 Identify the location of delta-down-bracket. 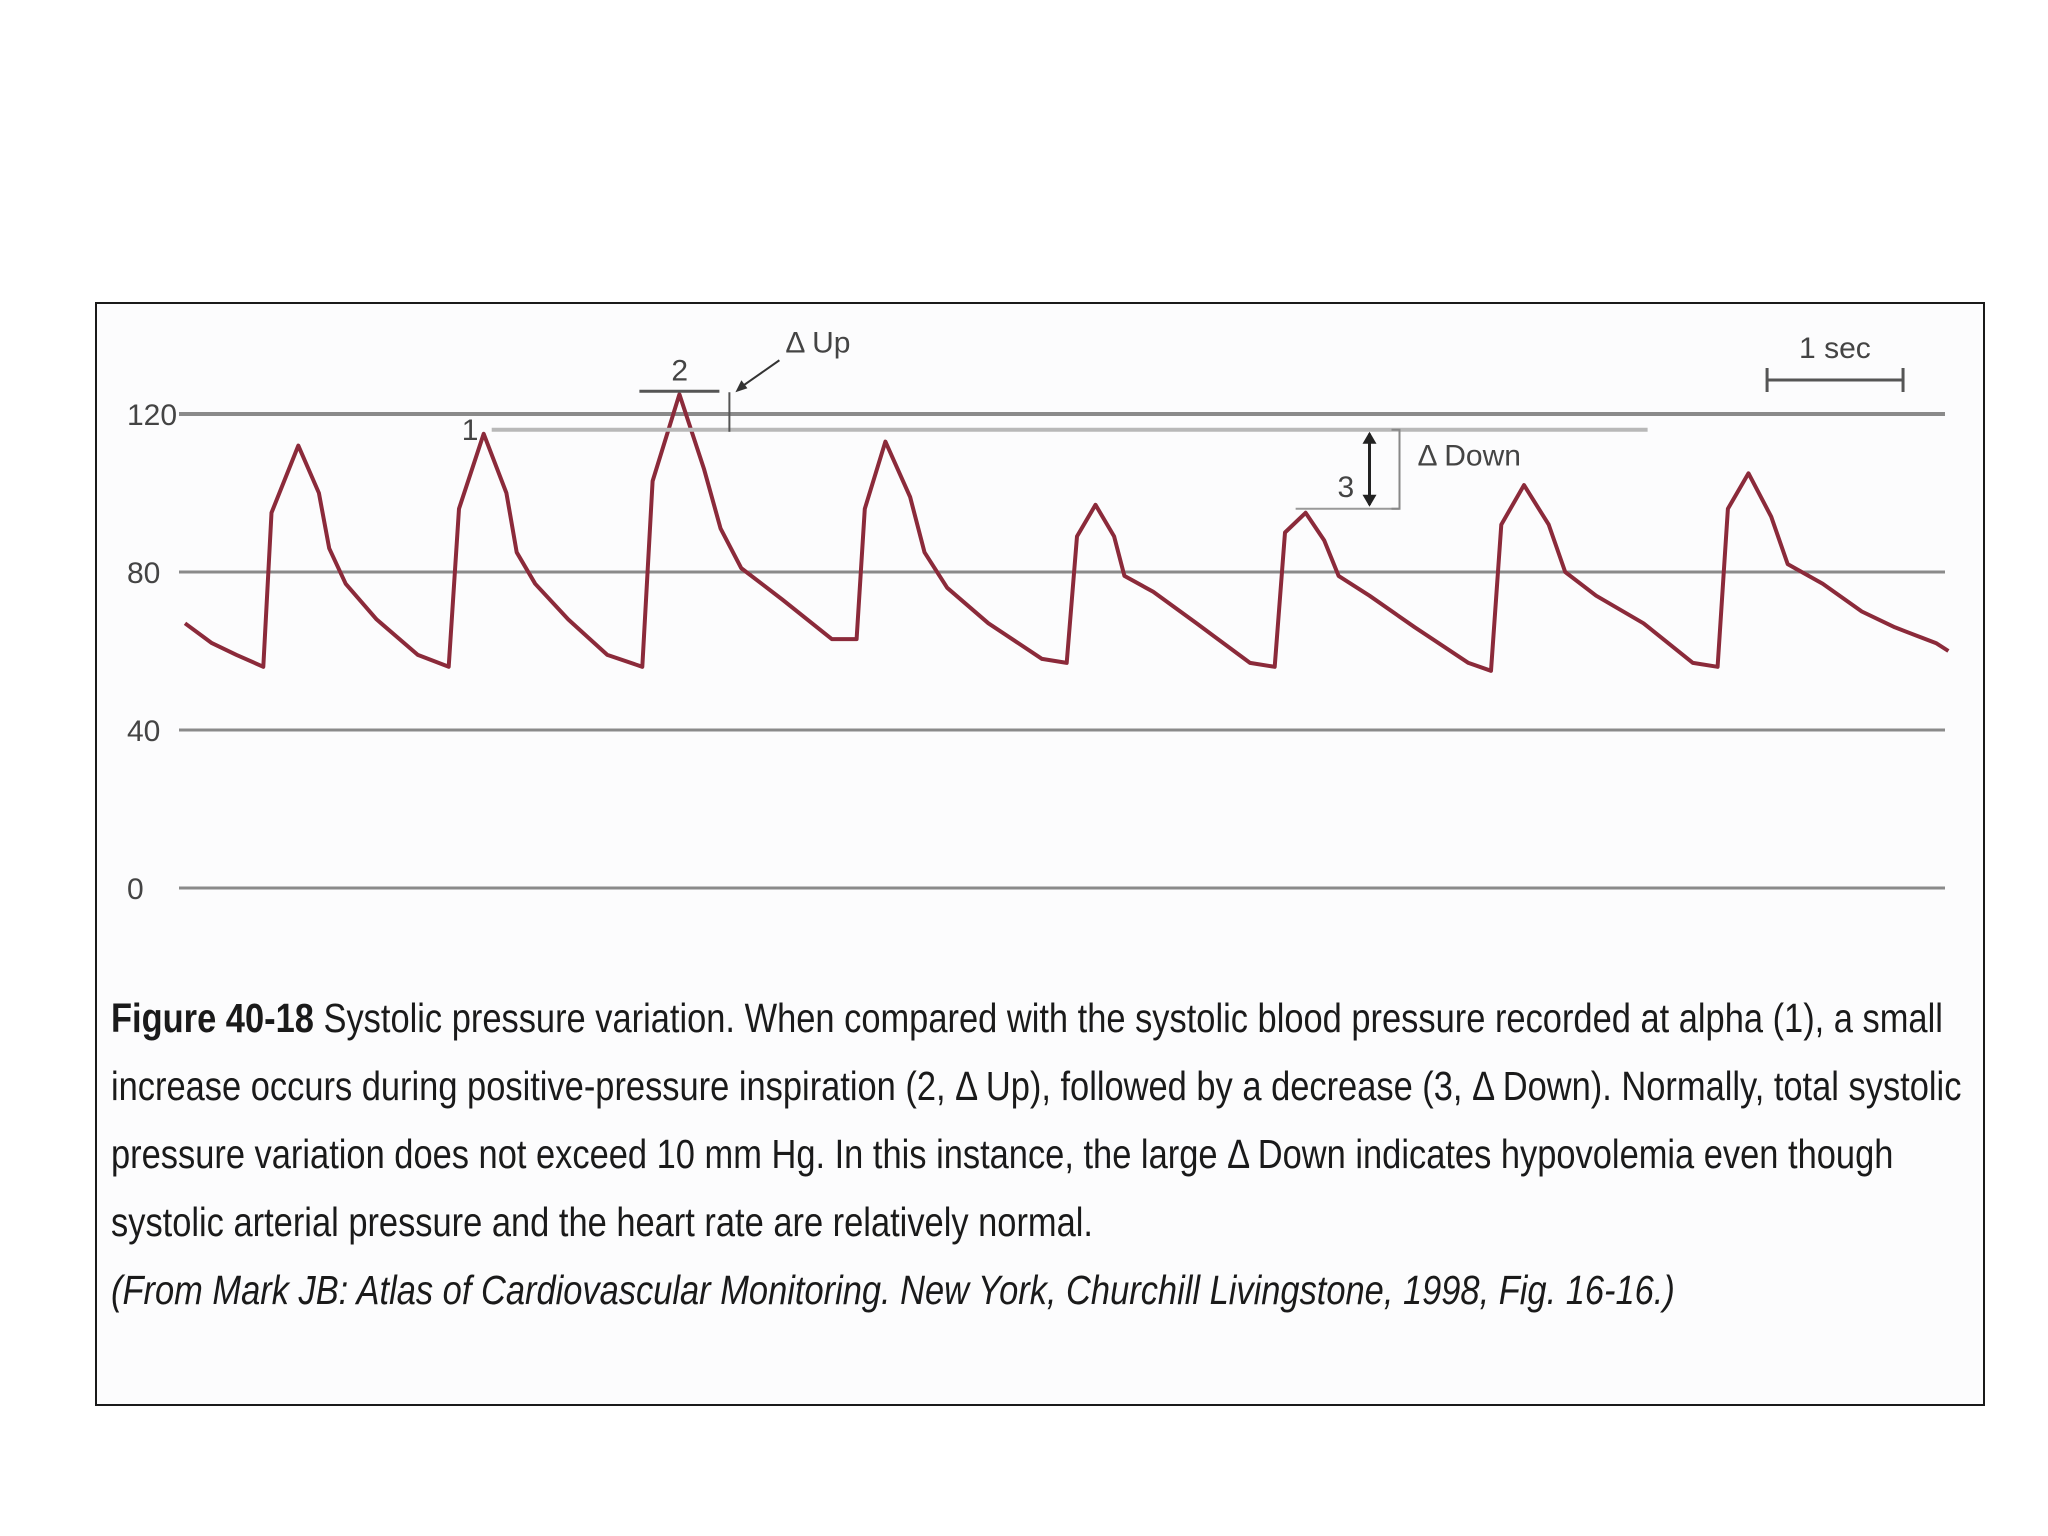
(1396, 469).